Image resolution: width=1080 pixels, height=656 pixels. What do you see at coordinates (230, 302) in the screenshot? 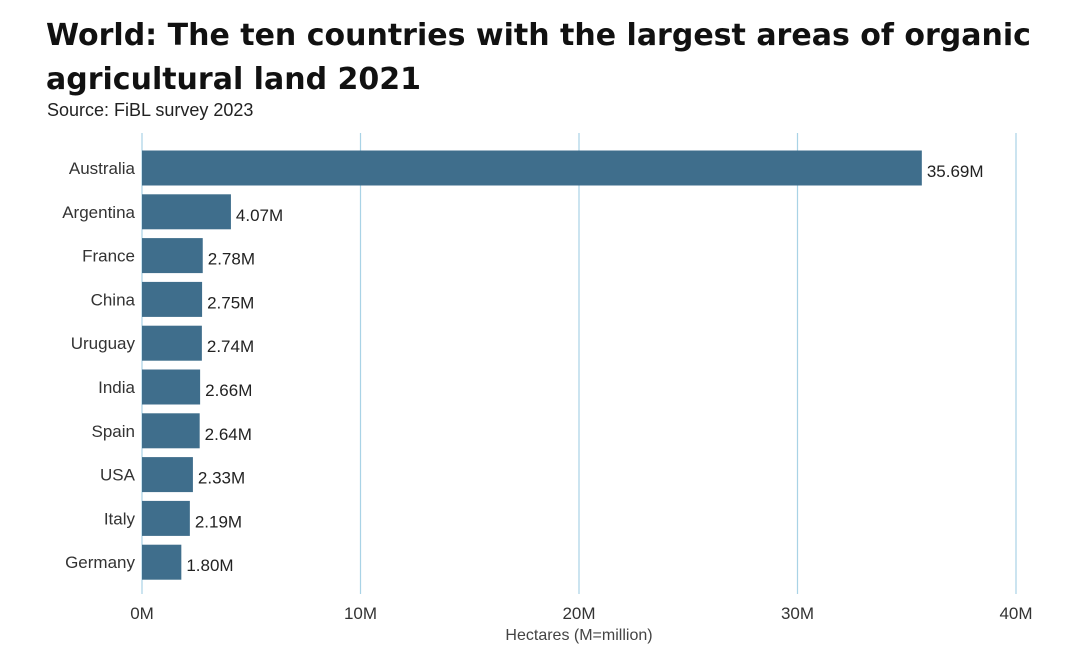
I see `value-label: 2.75M` at bounding box center [230, 302].